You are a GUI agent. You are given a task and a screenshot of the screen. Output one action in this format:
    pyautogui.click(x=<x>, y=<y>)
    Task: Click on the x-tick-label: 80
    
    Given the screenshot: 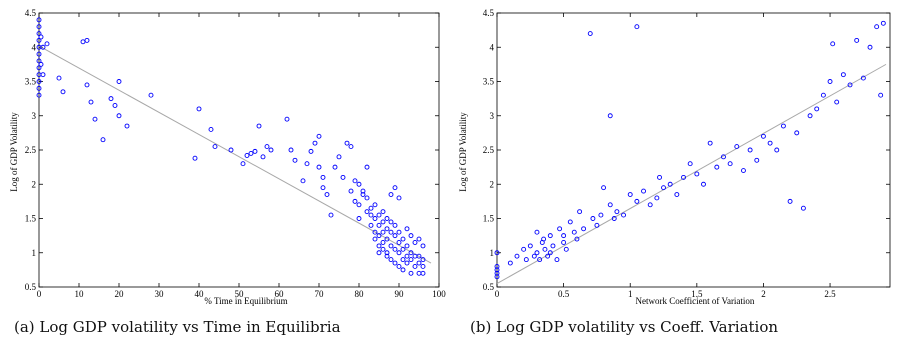 What is the action you would take?
    pyautogui.click(x=360, y=294)
    